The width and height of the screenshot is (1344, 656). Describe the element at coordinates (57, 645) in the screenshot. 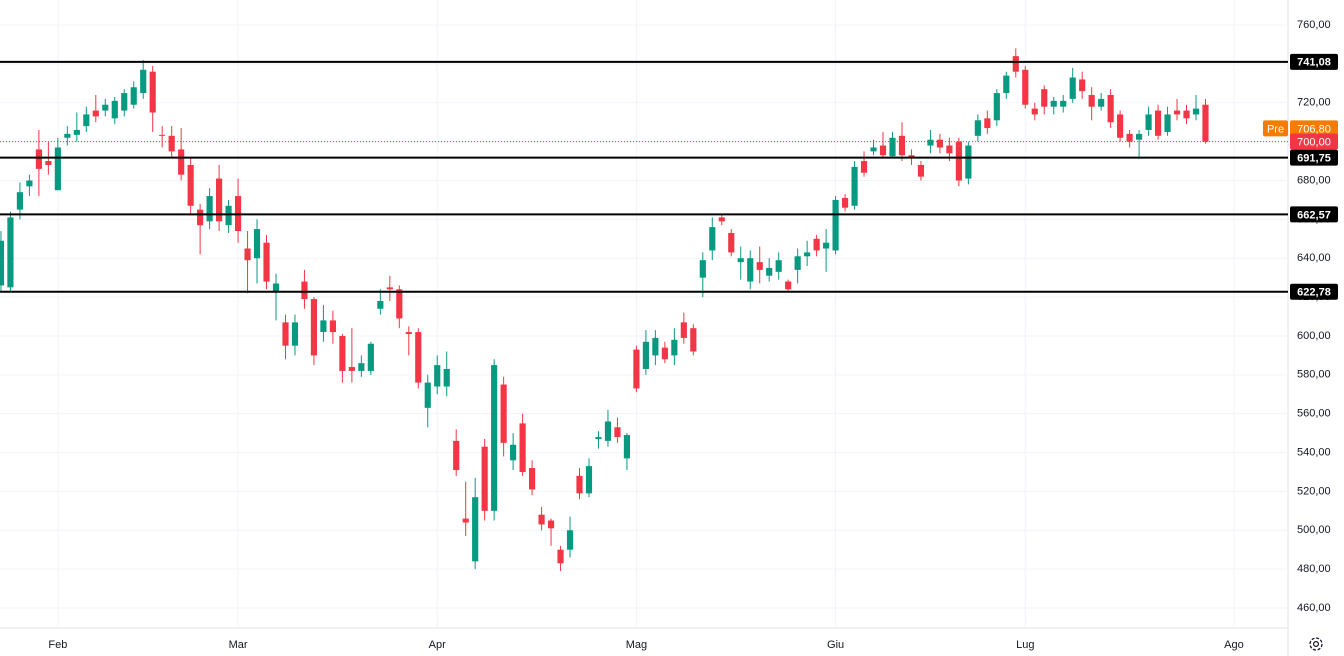

I see `x-tick-label: Feb` at that location.